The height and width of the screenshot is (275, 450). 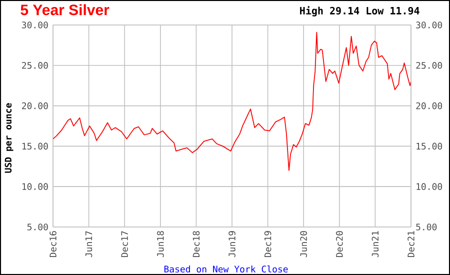 I want to click on y-tick-label: 20.00, so click(x=35, y=106).